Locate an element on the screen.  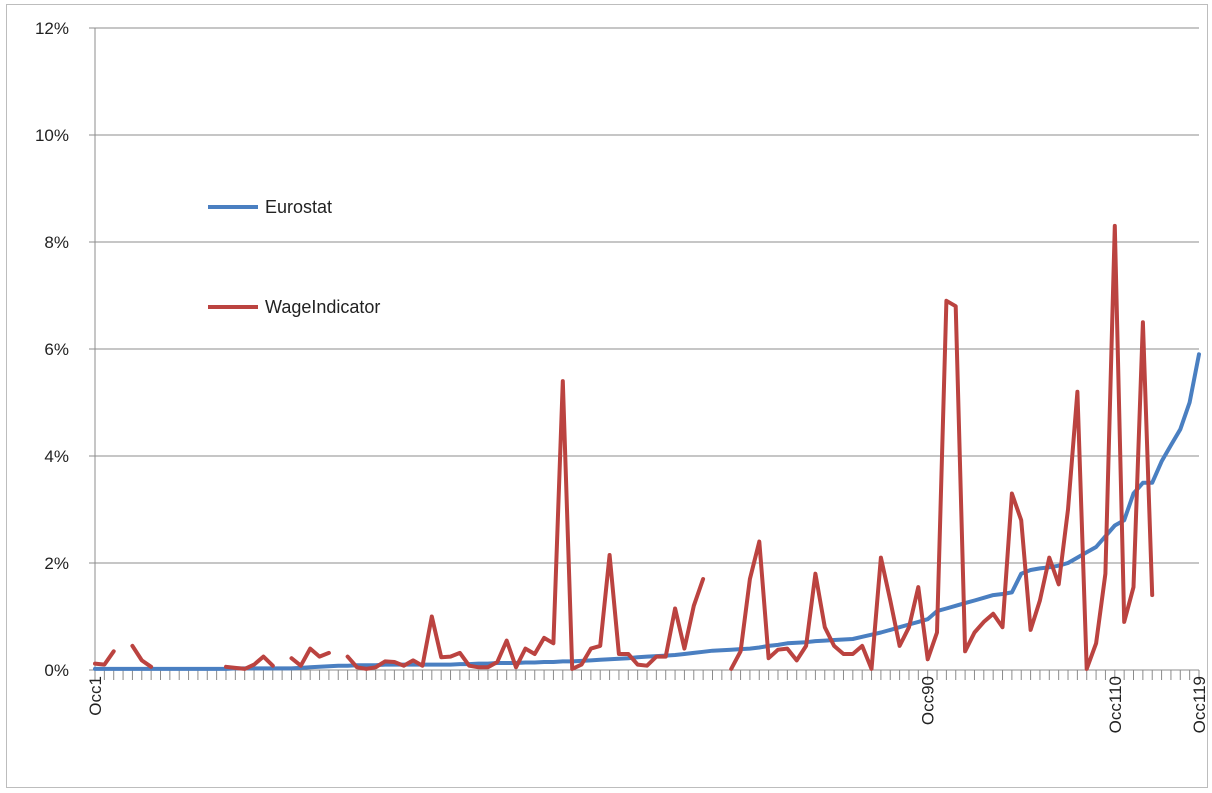
y-tick-label: 8% is located at coordinates (56, 242).